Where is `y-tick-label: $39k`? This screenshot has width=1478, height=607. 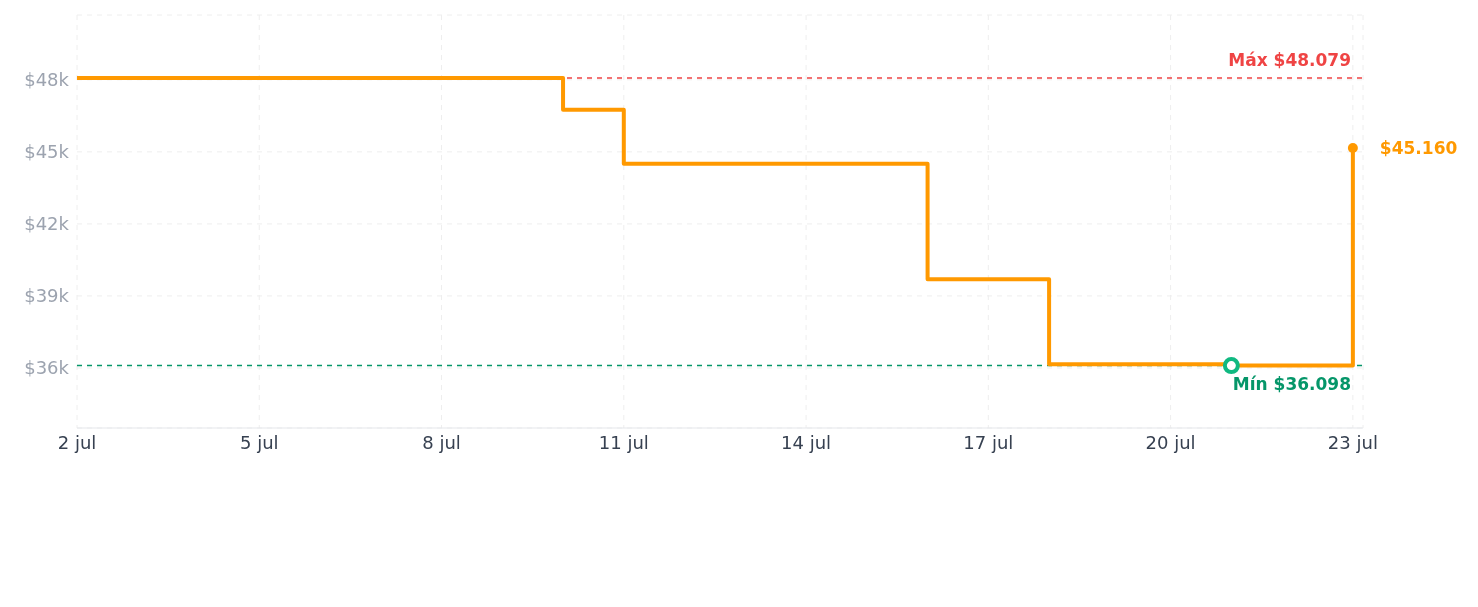
y-tick-label: $39k is located at coordinates (47, 296).